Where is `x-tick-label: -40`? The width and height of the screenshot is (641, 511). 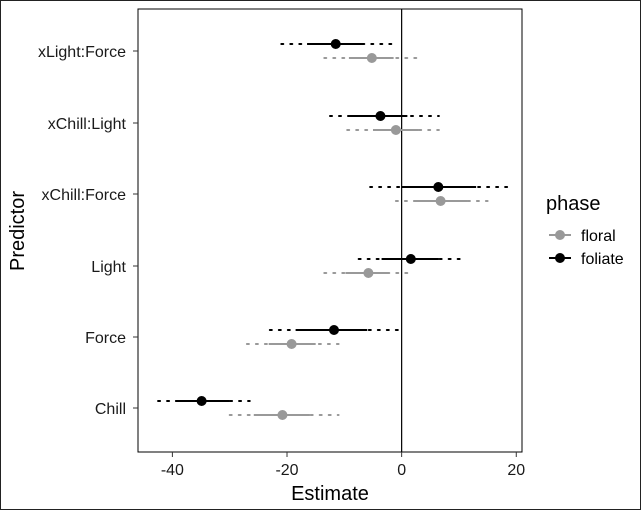
x-tick-label: -40 is located at coordinates (172, 470).